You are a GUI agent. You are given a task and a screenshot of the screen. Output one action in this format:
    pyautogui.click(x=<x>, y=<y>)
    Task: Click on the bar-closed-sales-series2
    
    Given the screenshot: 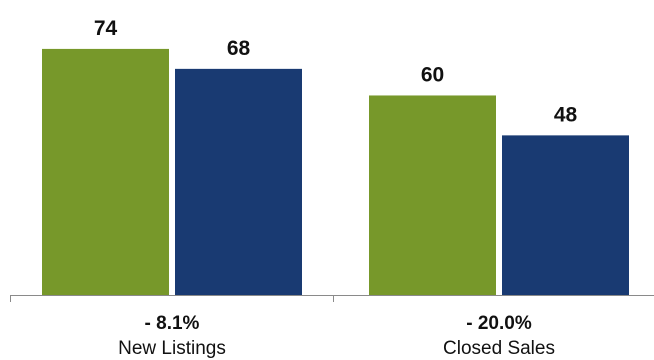 What is the action you would take?
    pyautogui.click(x=565, y=215)
    